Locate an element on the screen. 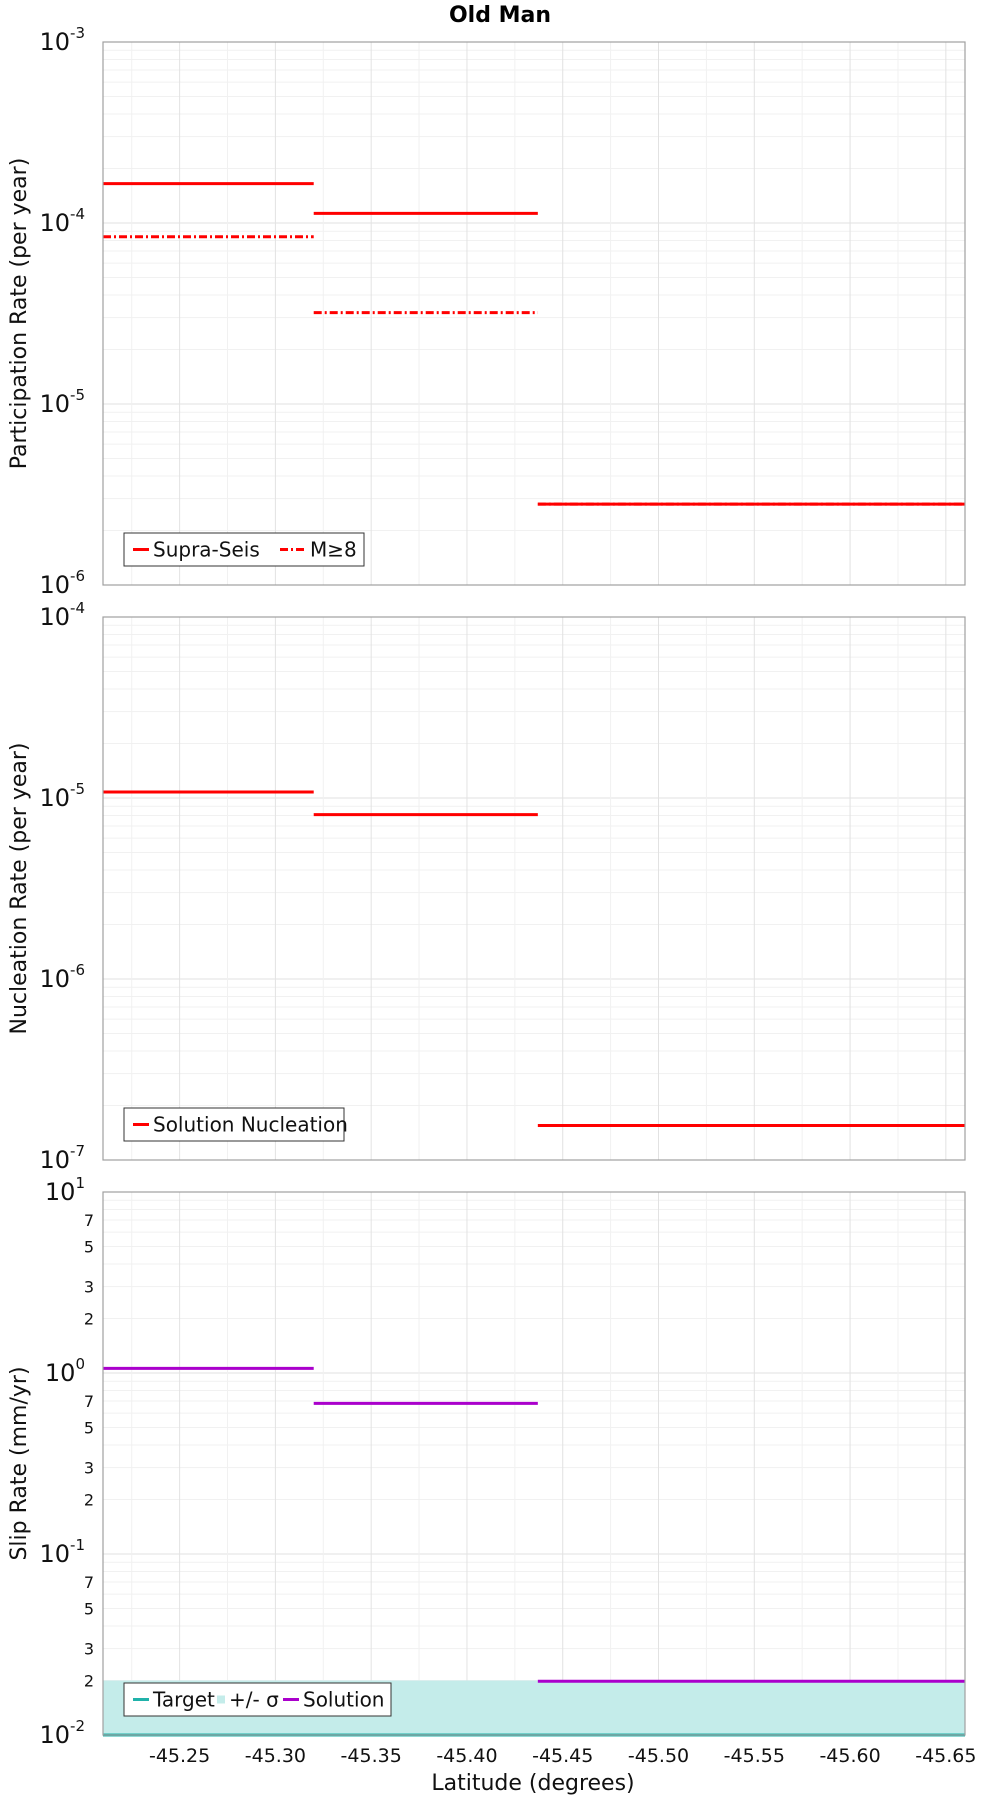 The height and width of the screenshot is (1800, 1000). legend-label: M≥8 is located at coordinates (333, 550).